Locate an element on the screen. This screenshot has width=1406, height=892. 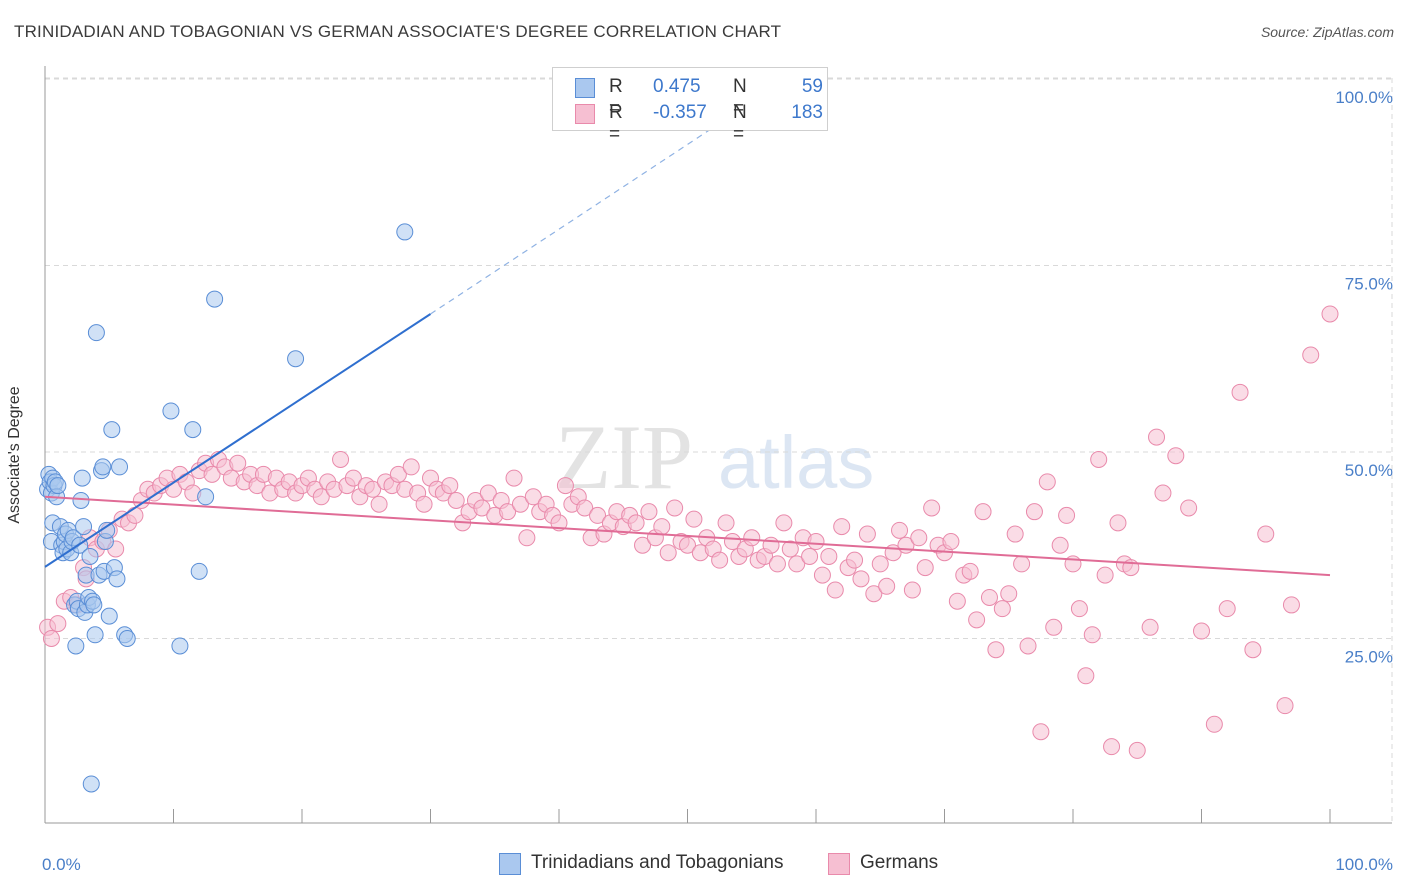
watermark: ZIP atlas is located at coordinates (714, 457).